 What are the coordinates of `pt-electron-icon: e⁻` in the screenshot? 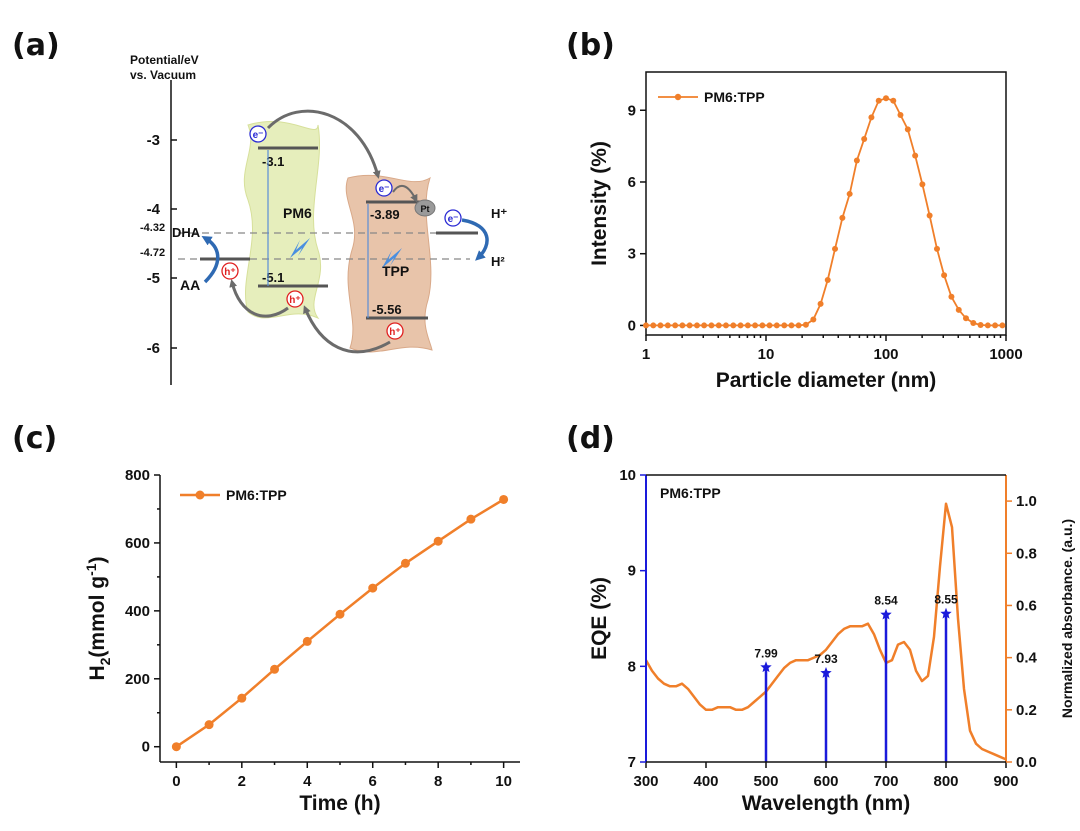 It's located at (453, 218).